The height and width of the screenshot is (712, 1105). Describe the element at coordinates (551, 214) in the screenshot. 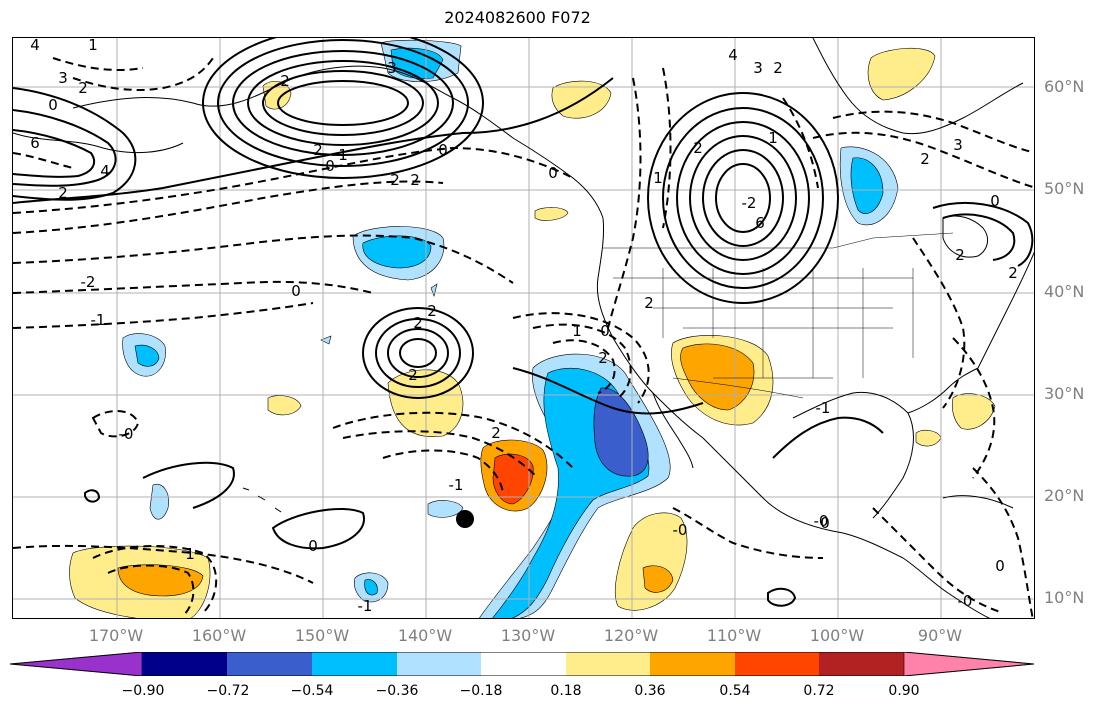

I see `pos-anomaly-bc-coast` at that location.